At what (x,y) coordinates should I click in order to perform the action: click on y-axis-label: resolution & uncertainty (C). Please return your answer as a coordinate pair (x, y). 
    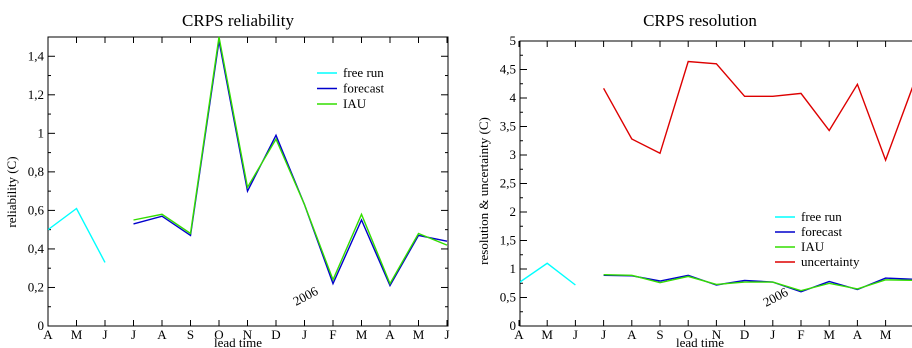
    Looking at the image, I should click on (483, 191).